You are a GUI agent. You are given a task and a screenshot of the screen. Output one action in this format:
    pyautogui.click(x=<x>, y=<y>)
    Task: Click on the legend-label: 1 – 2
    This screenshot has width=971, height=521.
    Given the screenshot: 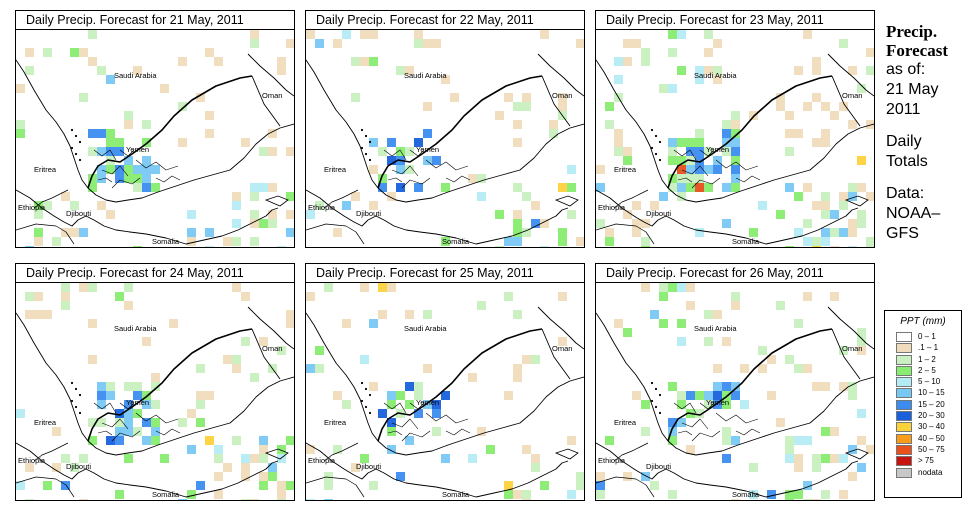 What is the action you would take?
    pyautogui.click(x=927, y=359)
    